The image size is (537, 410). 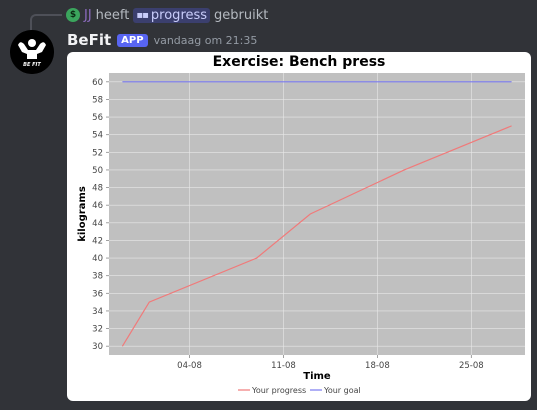 I want to click on y-tick-label: 44, so click(x=97, y=224).